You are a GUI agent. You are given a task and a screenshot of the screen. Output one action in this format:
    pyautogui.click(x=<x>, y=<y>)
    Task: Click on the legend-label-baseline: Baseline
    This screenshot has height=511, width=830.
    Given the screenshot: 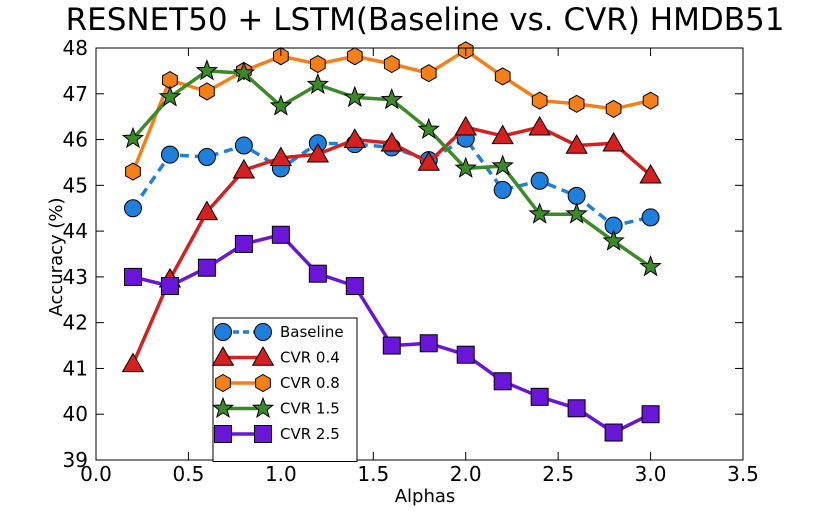 What is the action you would take?
    pyautogui.click(x=312, y=332)
    